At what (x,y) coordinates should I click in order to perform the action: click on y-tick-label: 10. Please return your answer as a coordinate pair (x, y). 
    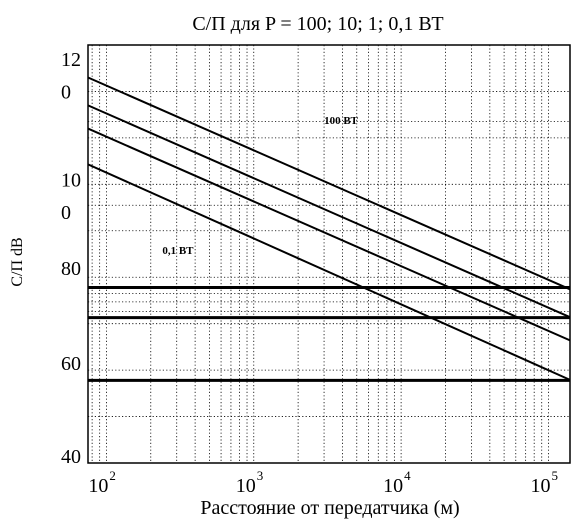
    Looking at the image, I should click on (71, 181).